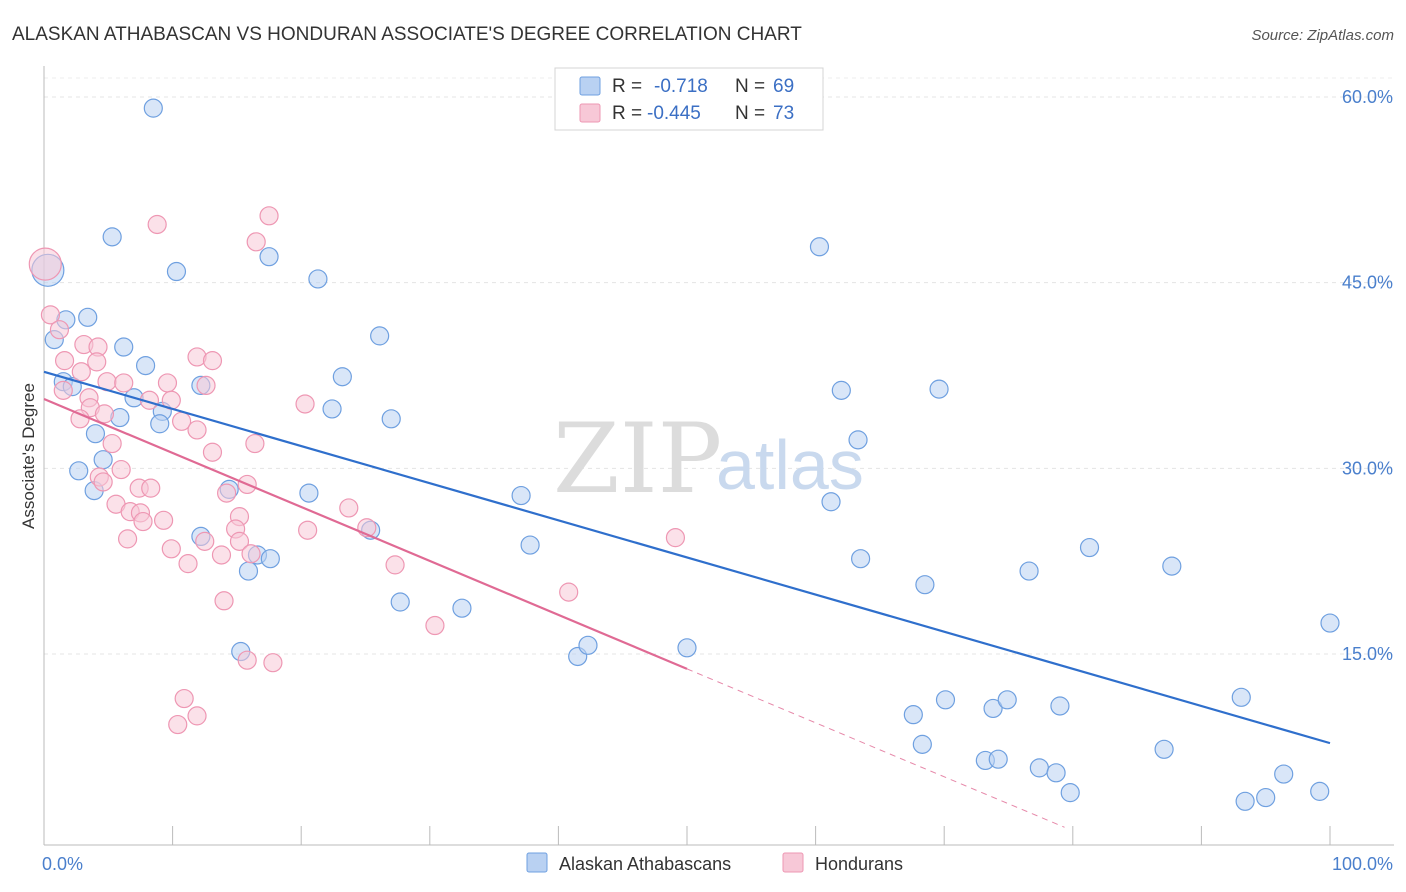  Describe the element at coordinates (28, 456) in the screenshot. I see `y-axis-label: Associate's Degree` at that location.